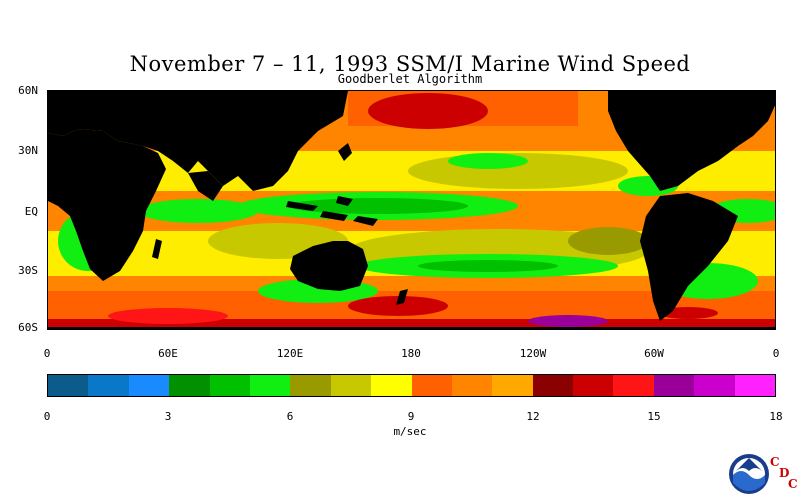 The image size is (800, 500). What do you see at coordinates (168, 353) in the screenshot?
I see `lon-label-60e: 60E` at bounding box center [168, 353].